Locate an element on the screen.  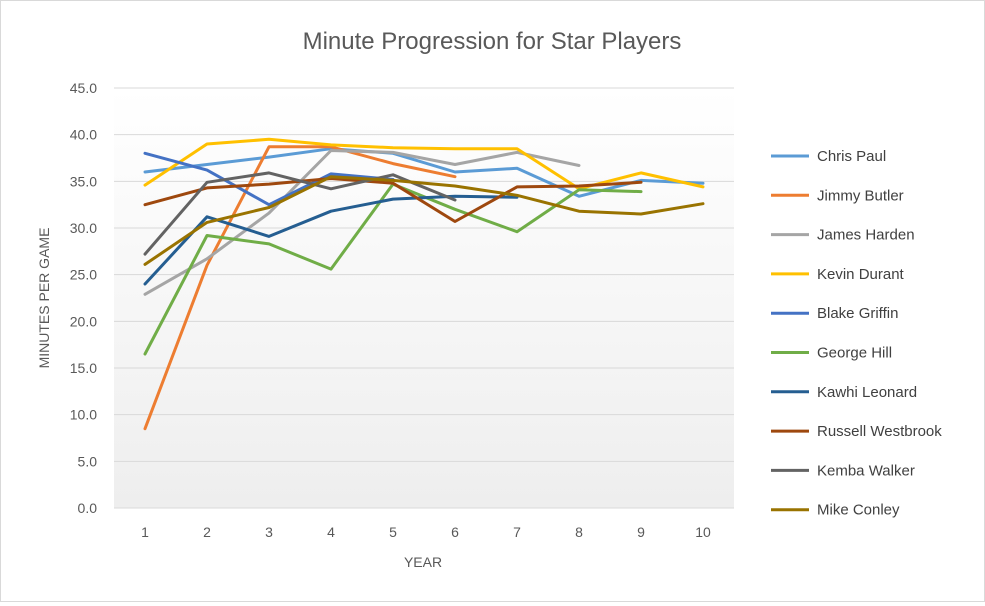
x-tick-label: 9 is located at coordinates (641, 532).